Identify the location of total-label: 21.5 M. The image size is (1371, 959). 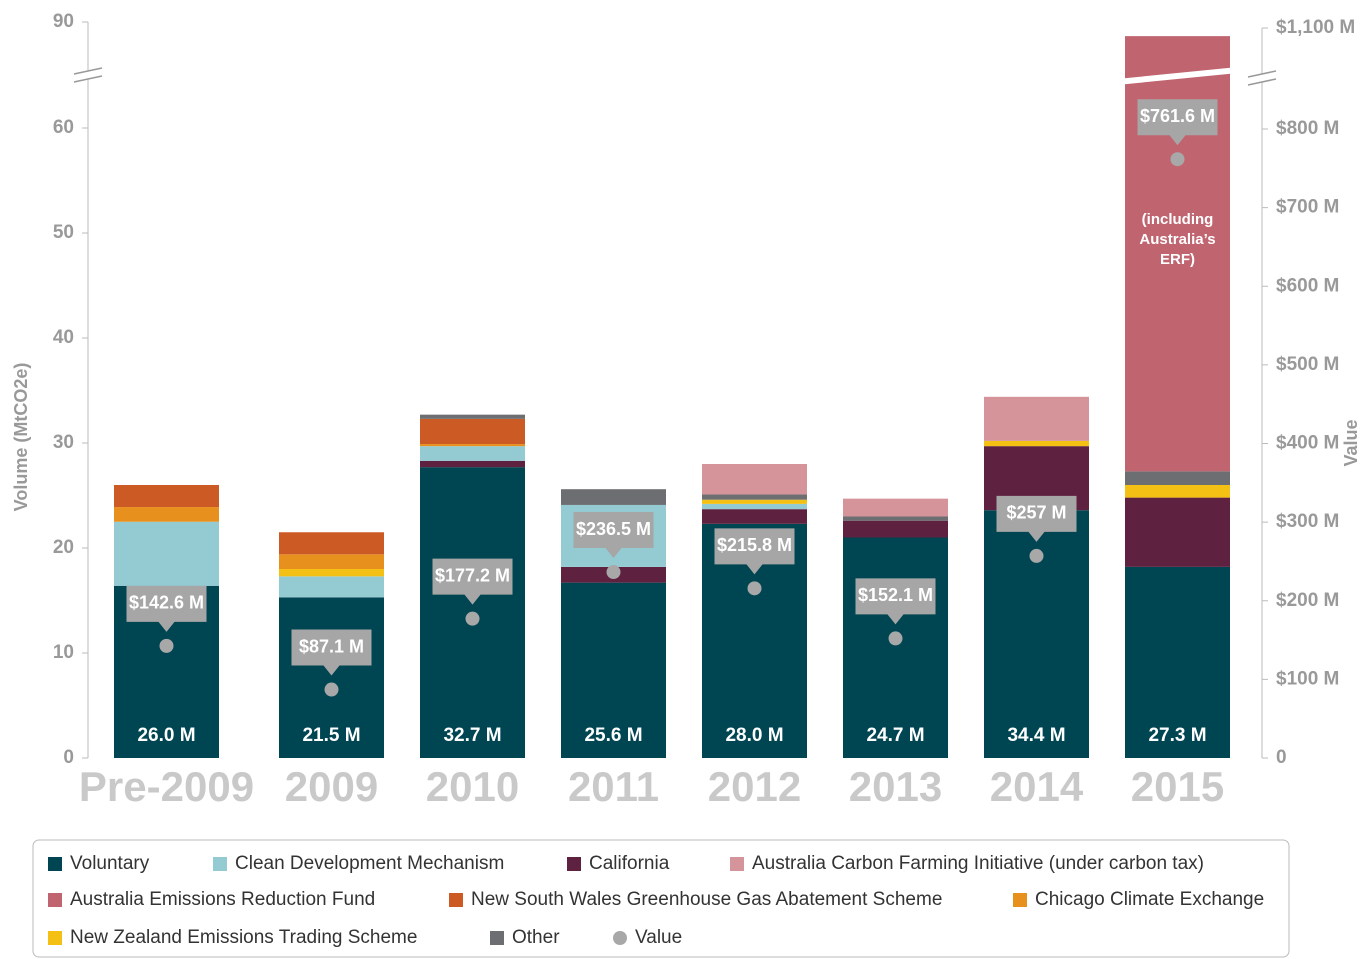
(331, 735).